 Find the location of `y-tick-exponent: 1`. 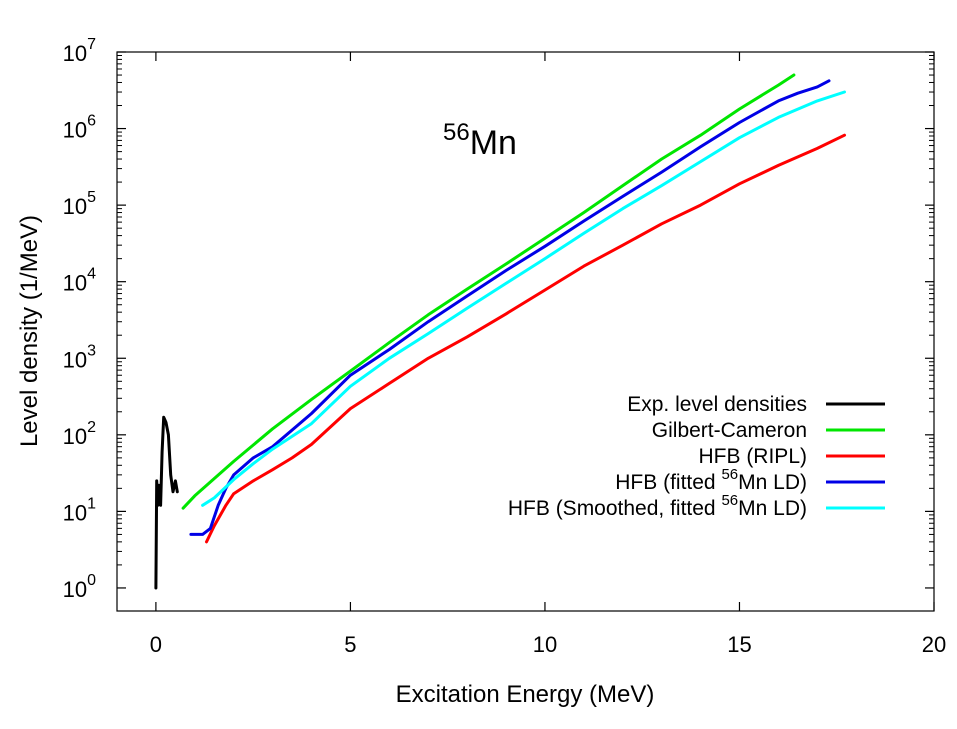

y-tick-exponent: 1 is located at coordinates (91, 503).